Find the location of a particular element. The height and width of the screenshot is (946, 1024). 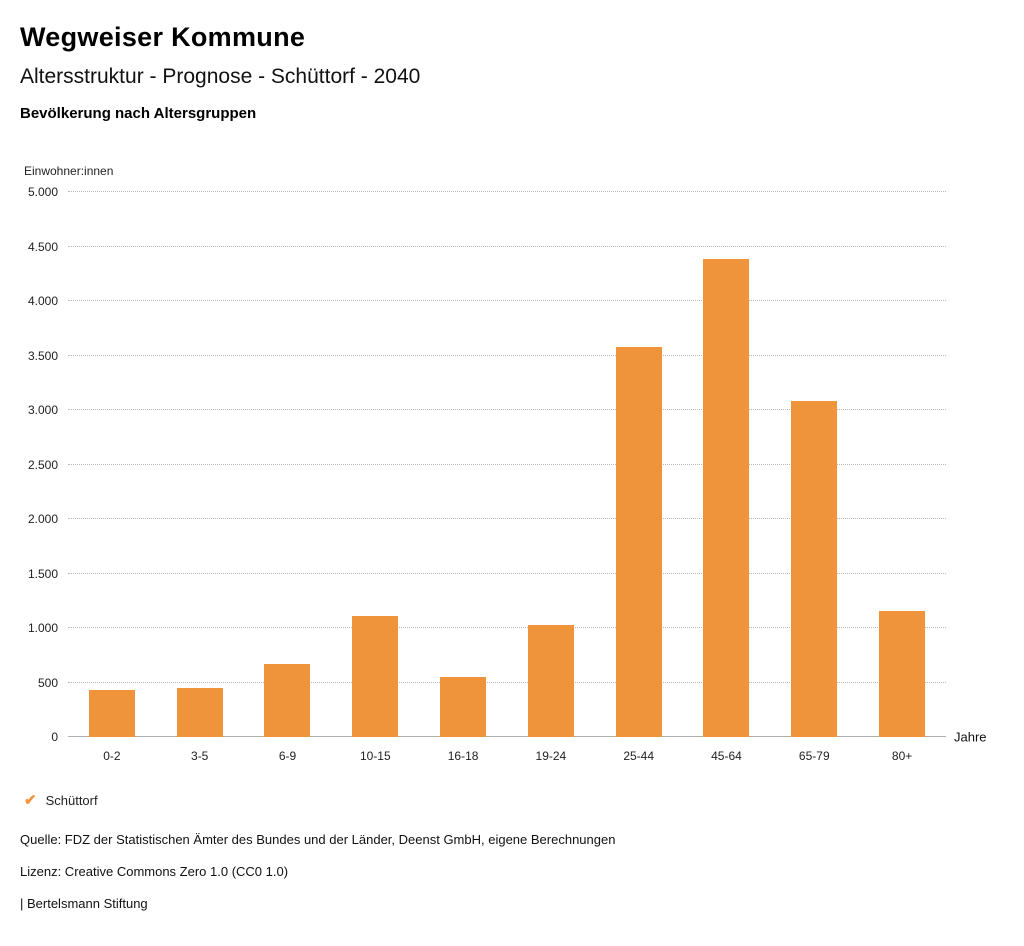

legend-check-icon: ✔ is located at coordinates (30, 800).